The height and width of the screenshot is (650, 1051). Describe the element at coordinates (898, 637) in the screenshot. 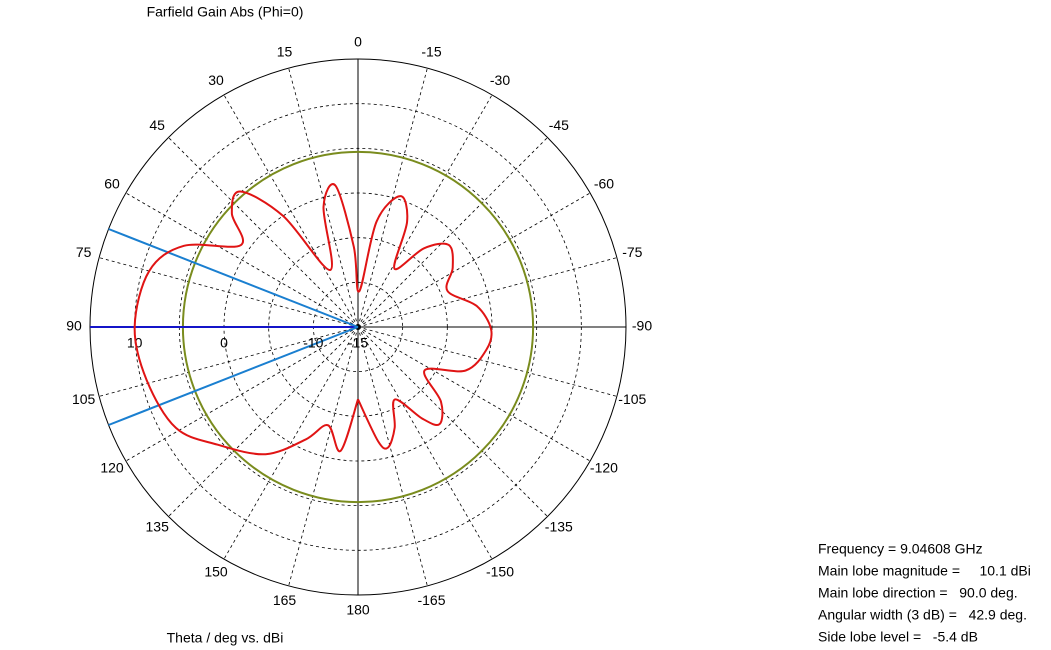

I see `info-line: Side lobe level = -5.4 dB` at that location.